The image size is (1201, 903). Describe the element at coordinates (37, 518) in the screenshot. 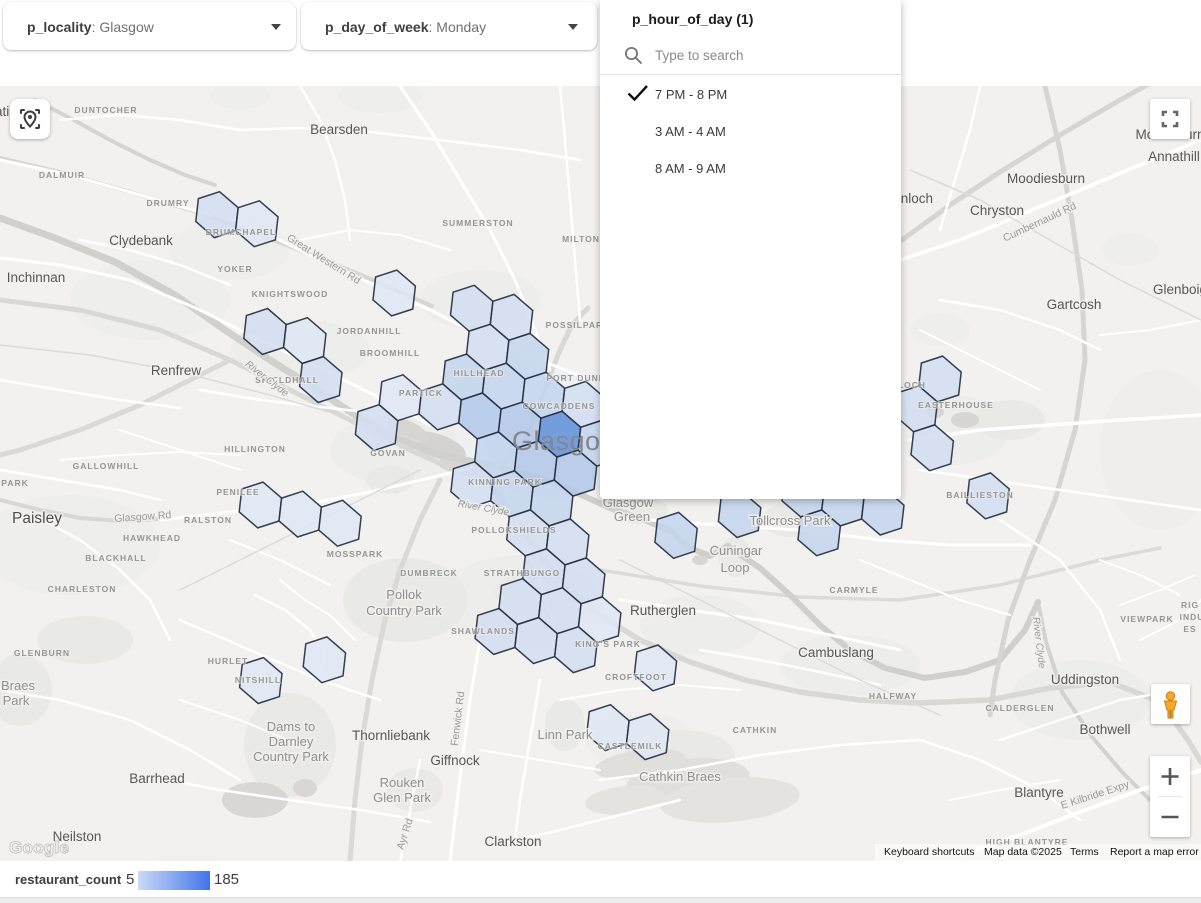

I see `svg-text: Paisley` at that location.